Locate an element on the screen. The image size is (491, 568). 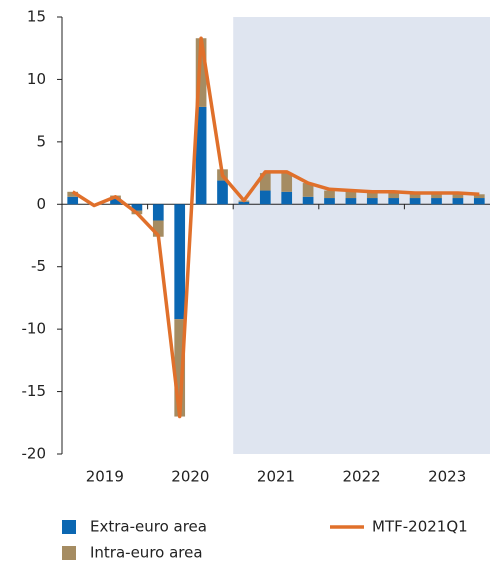
y-tick-label: -15 is located at coordinates (34, 391).